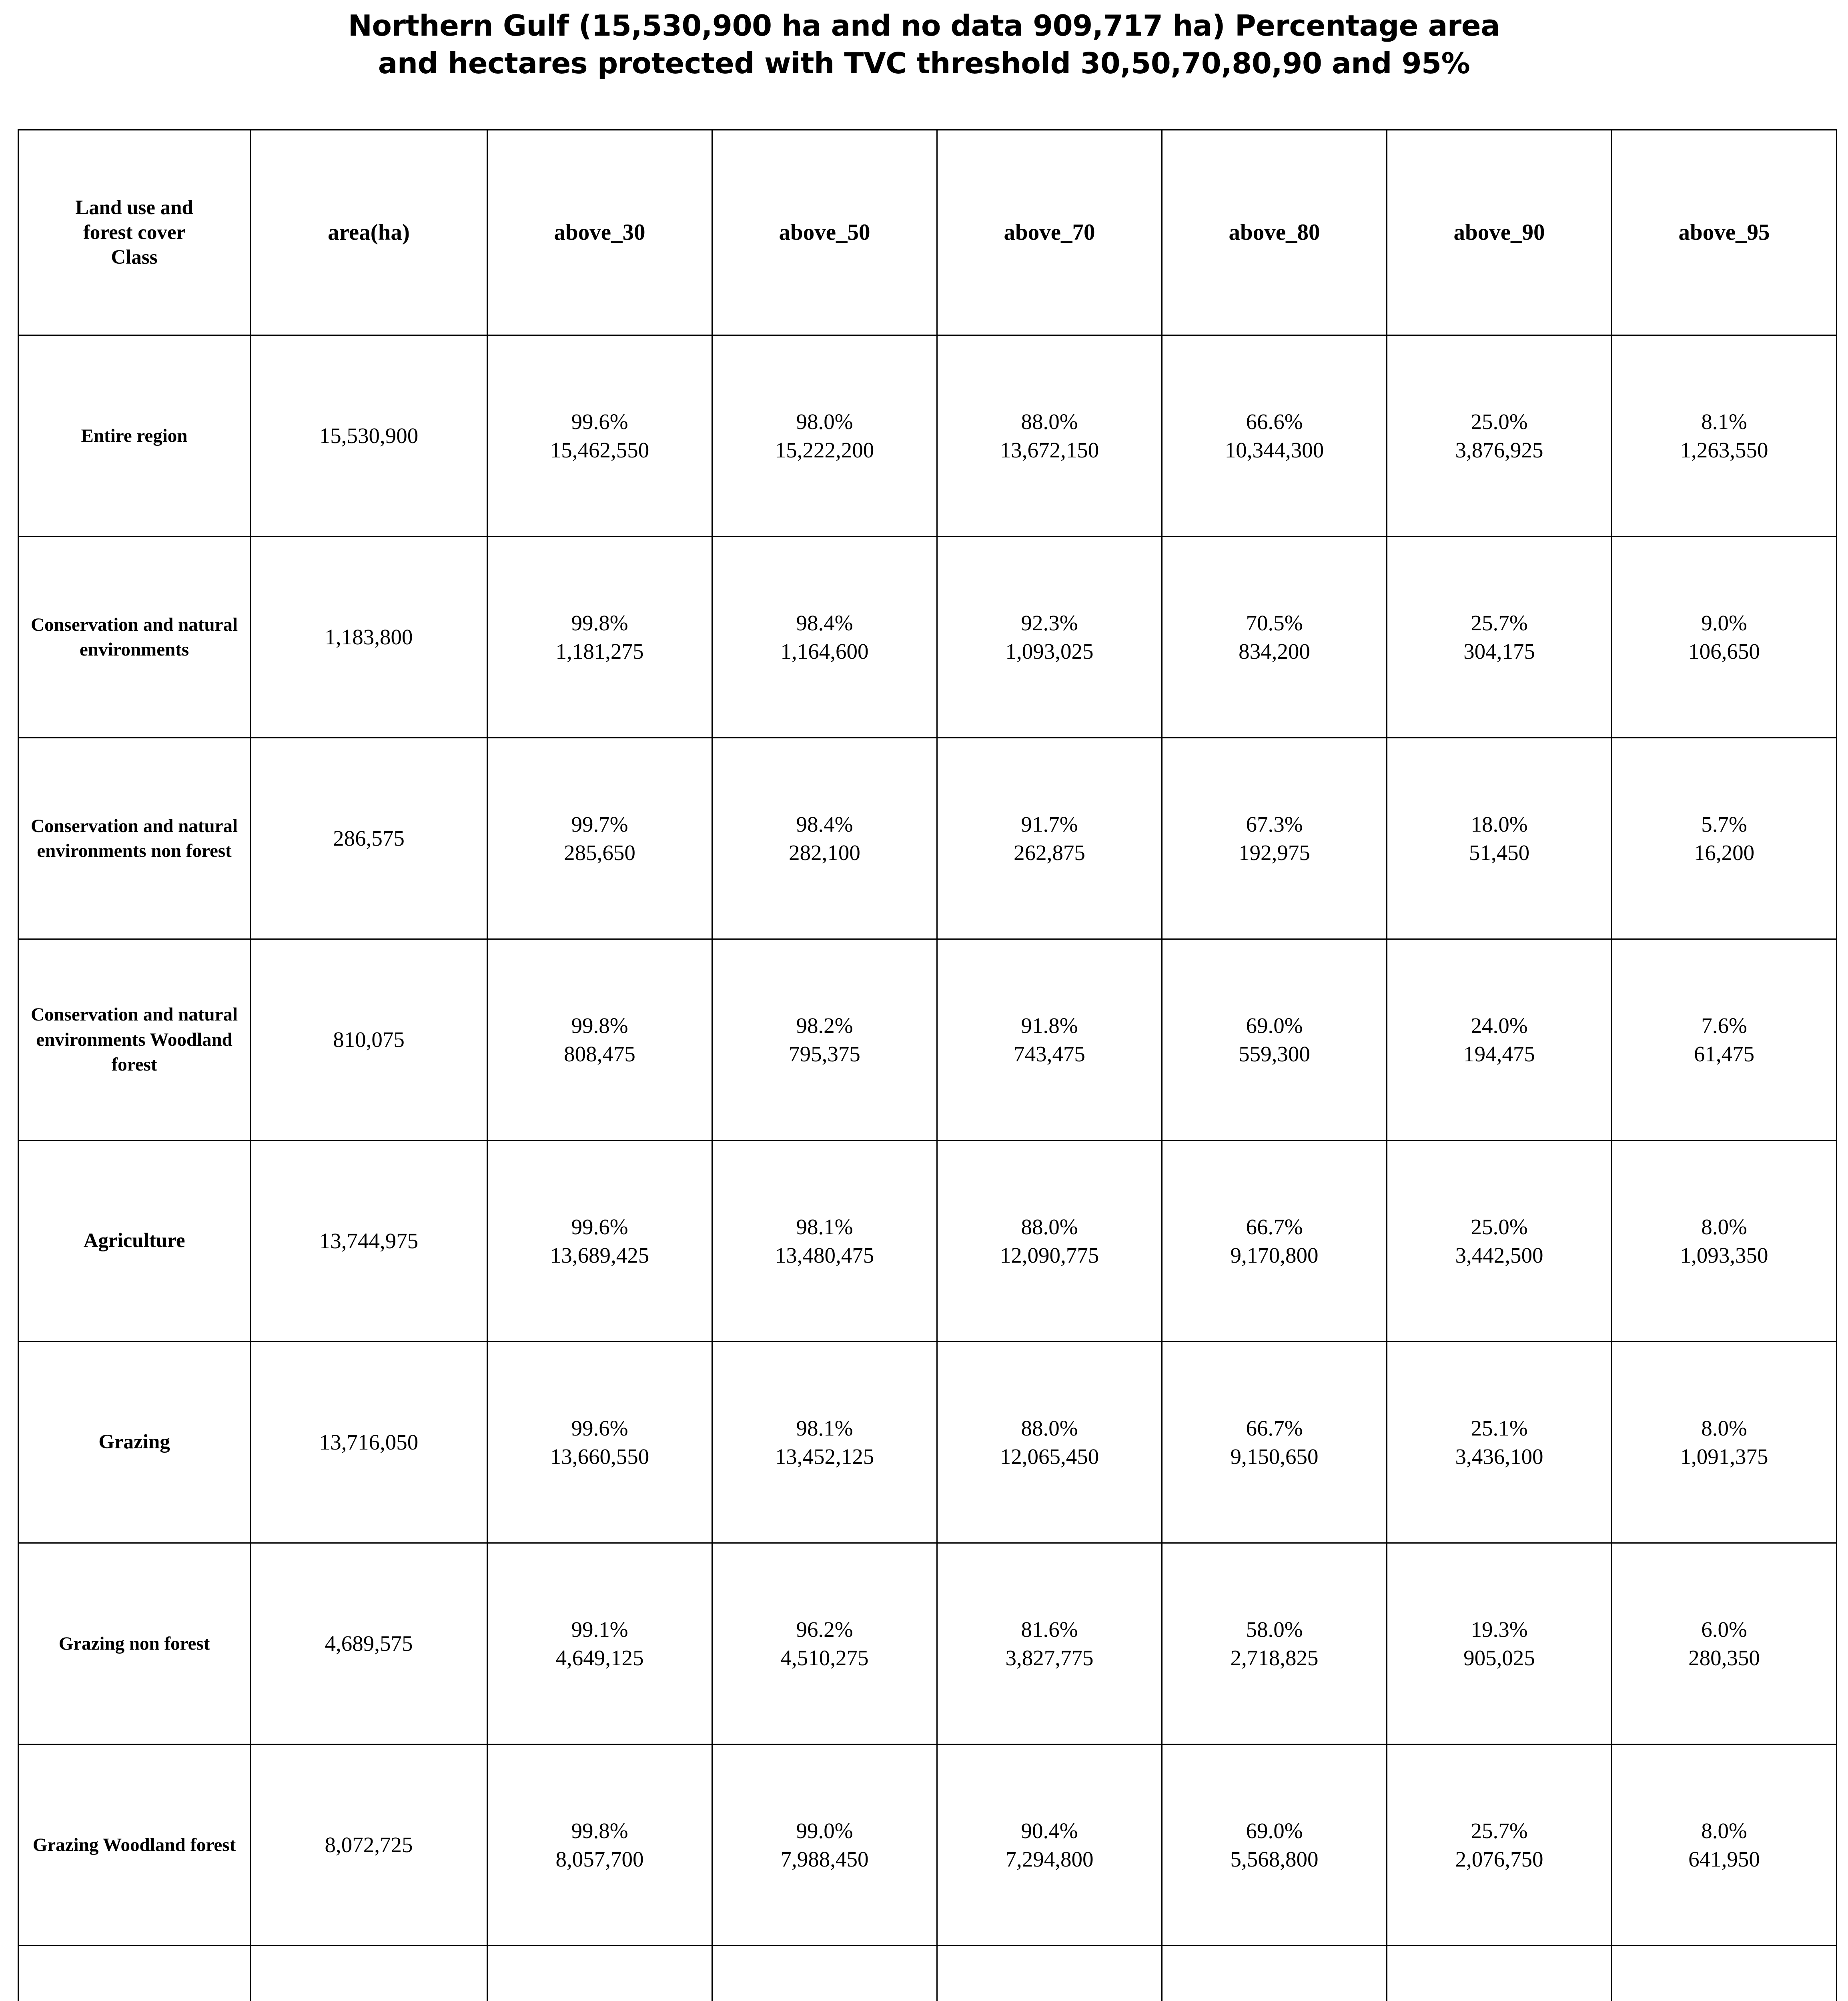  Describe the element at coordinates (1274, 232) in the screenshot. I see `column-header-above-80: above_80` at that location.